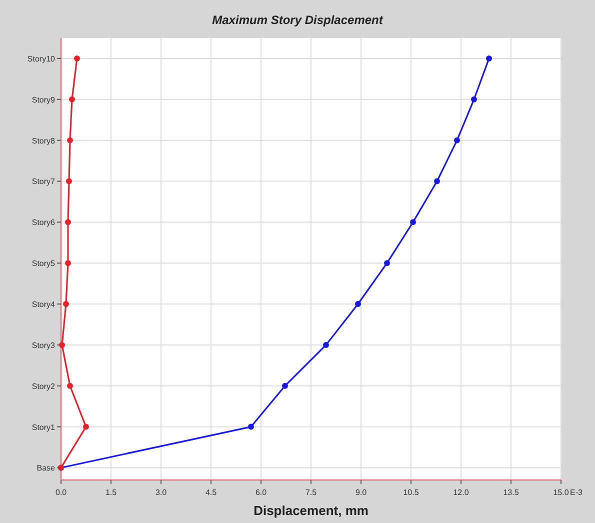 The height and width of the screenshot is (523, 595). What do you see at coordinates (111, 492) in the screenshot?
I see `x-tick-label: 1.5` at bounding box center [111, 492].